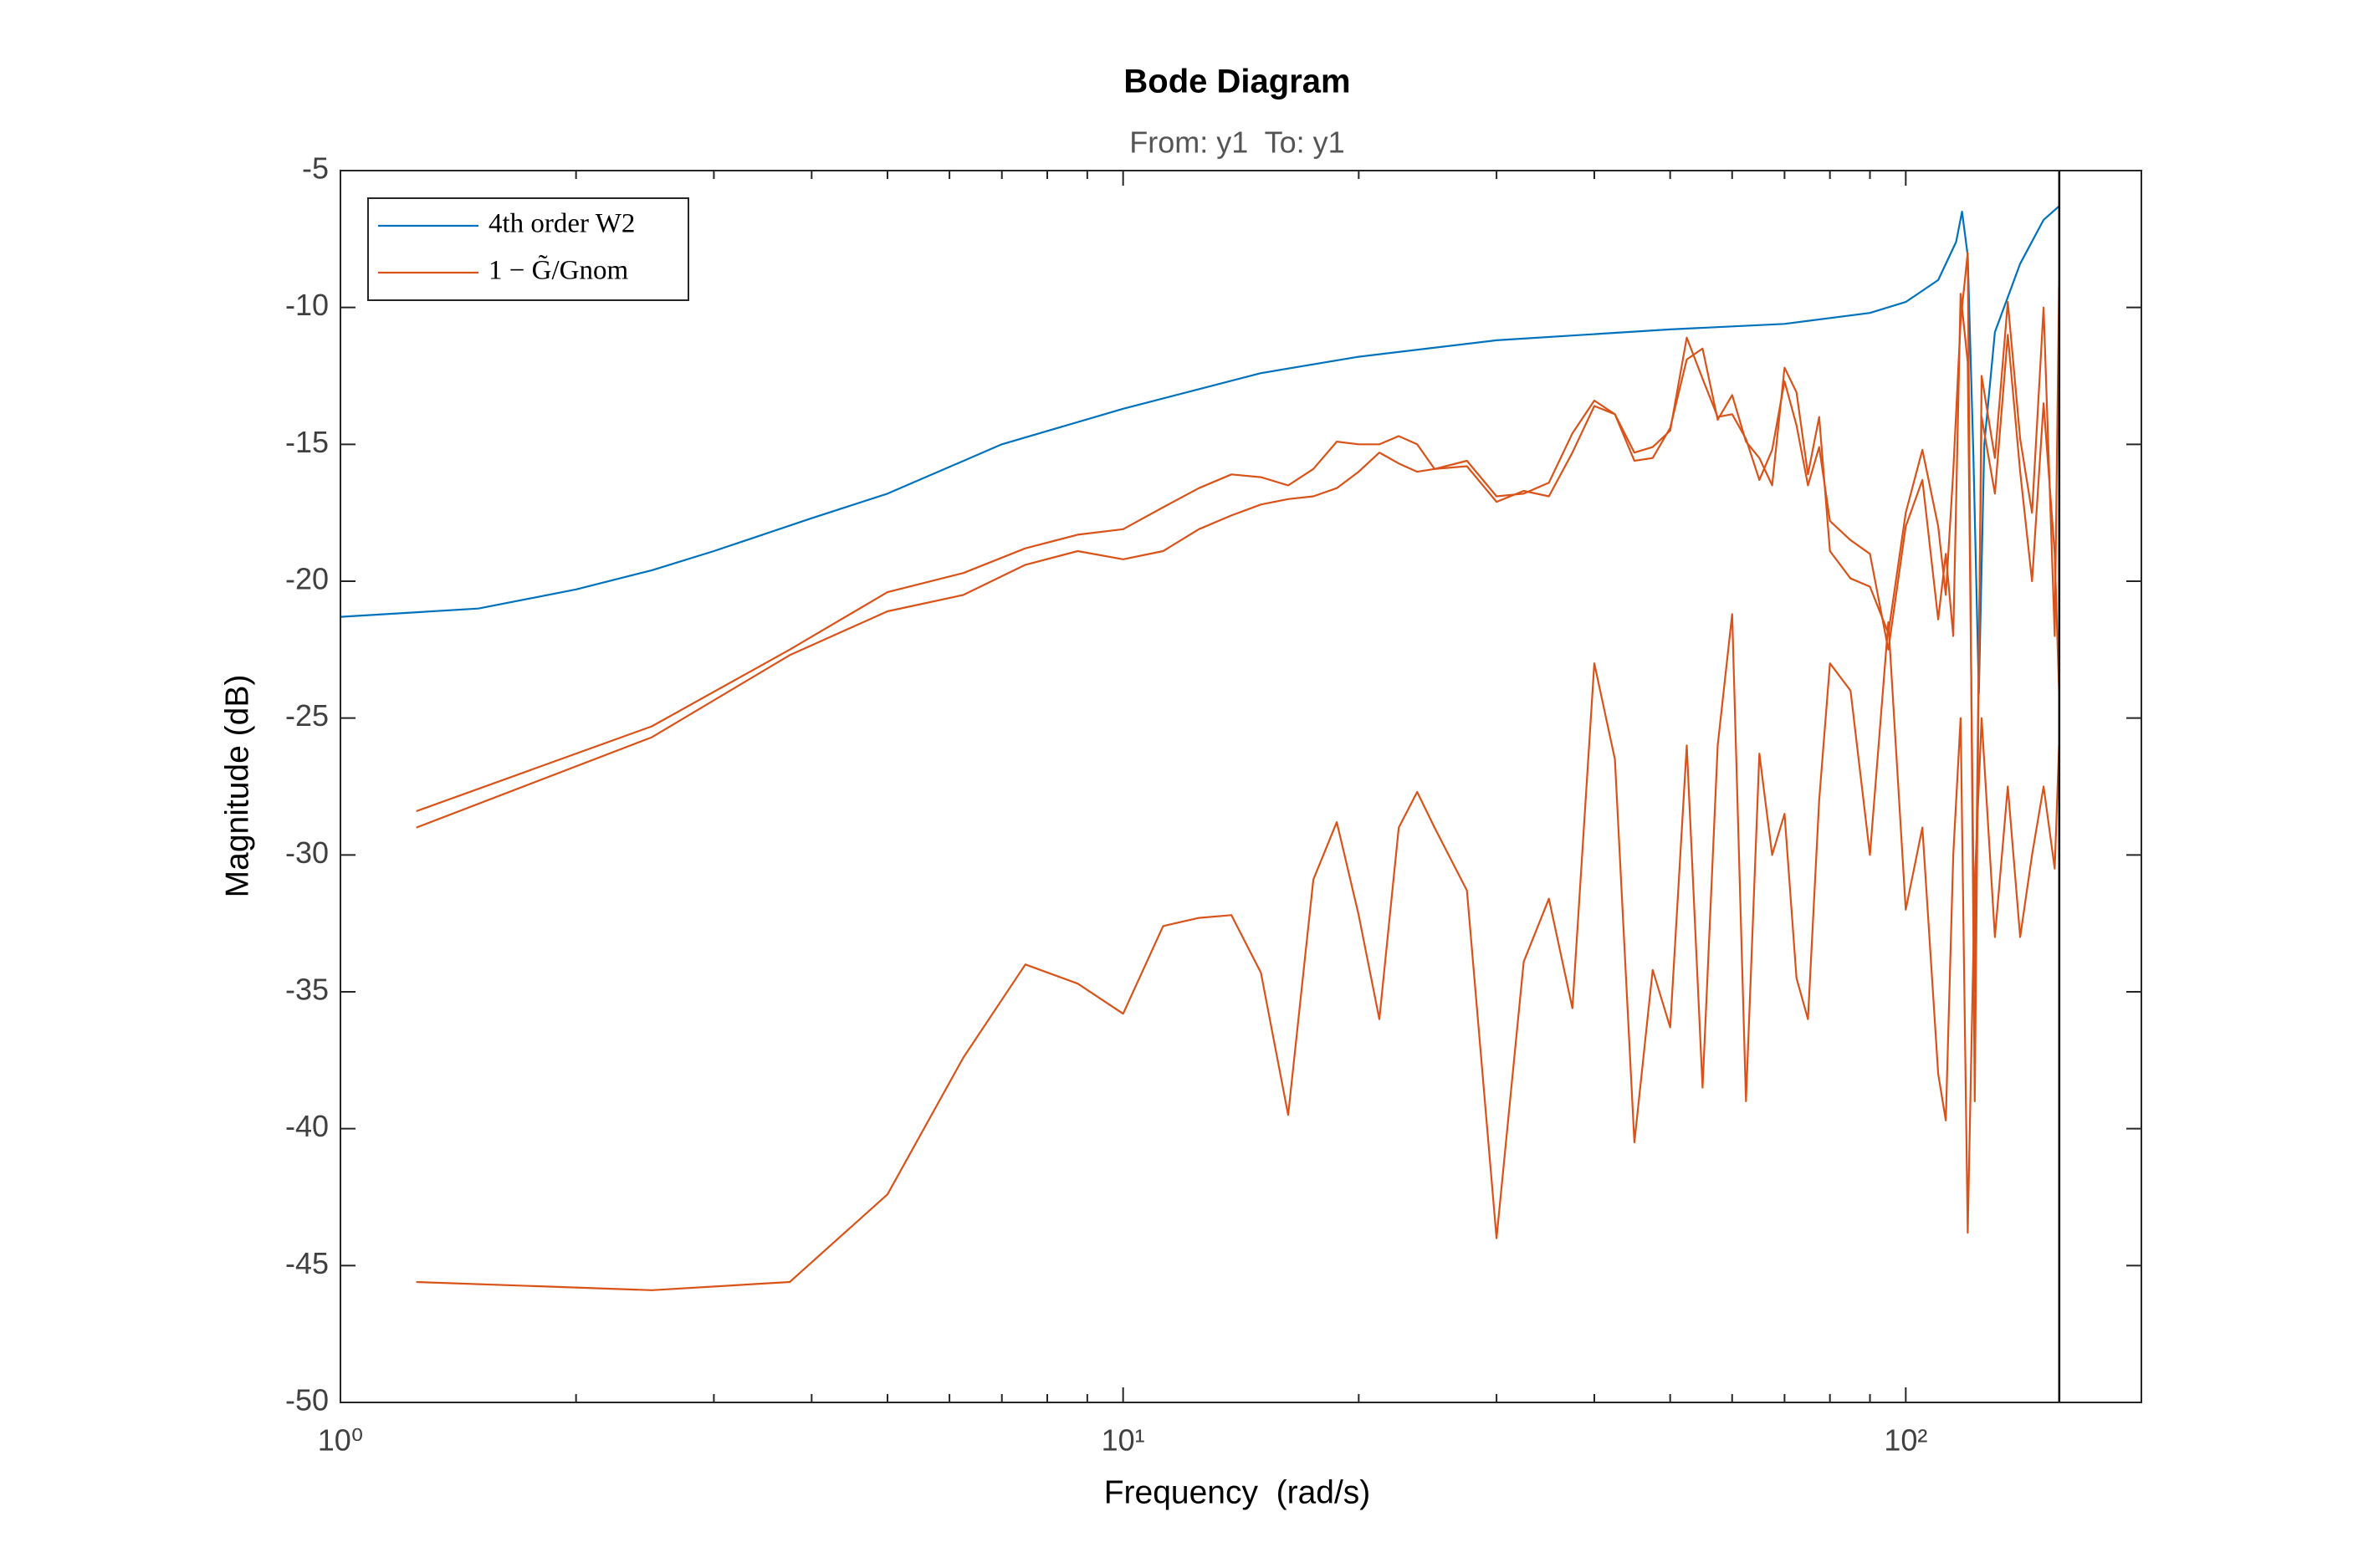 The width and height of the screenshot is (2353, 1568). Describe the element at coordinates (340, 1440) in the screenshot. I see `x-tick-label: 10⁰` at that location.